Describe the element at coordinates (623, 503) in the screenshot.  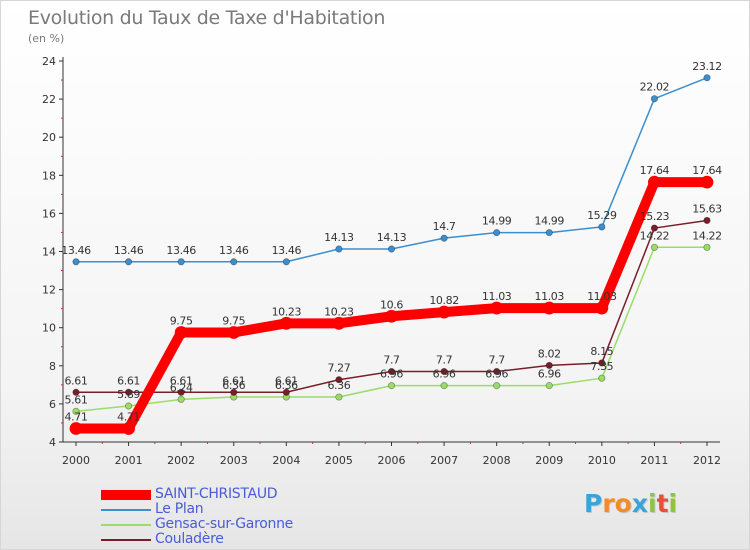
I see `logo-letter: o` at that location.